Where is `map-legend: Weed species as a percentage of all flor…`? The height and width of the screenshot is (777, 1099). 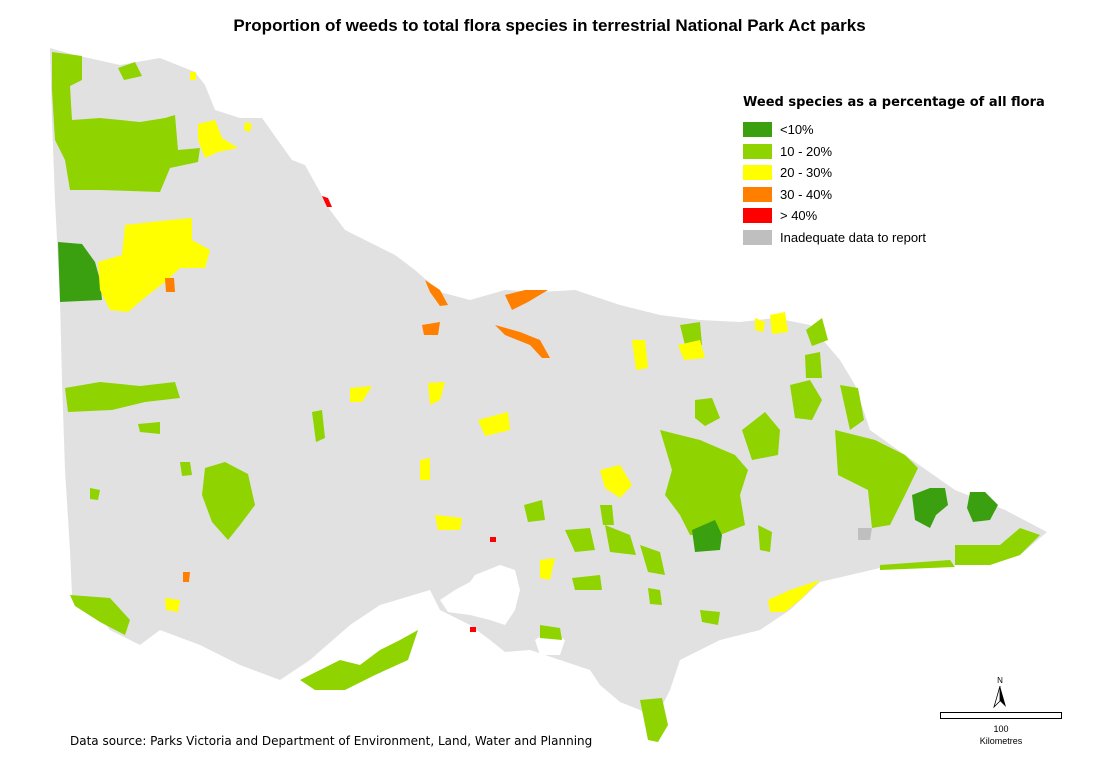 map-legend: Weed species as a percentage of all flor… is located at coordinates (894, 171).